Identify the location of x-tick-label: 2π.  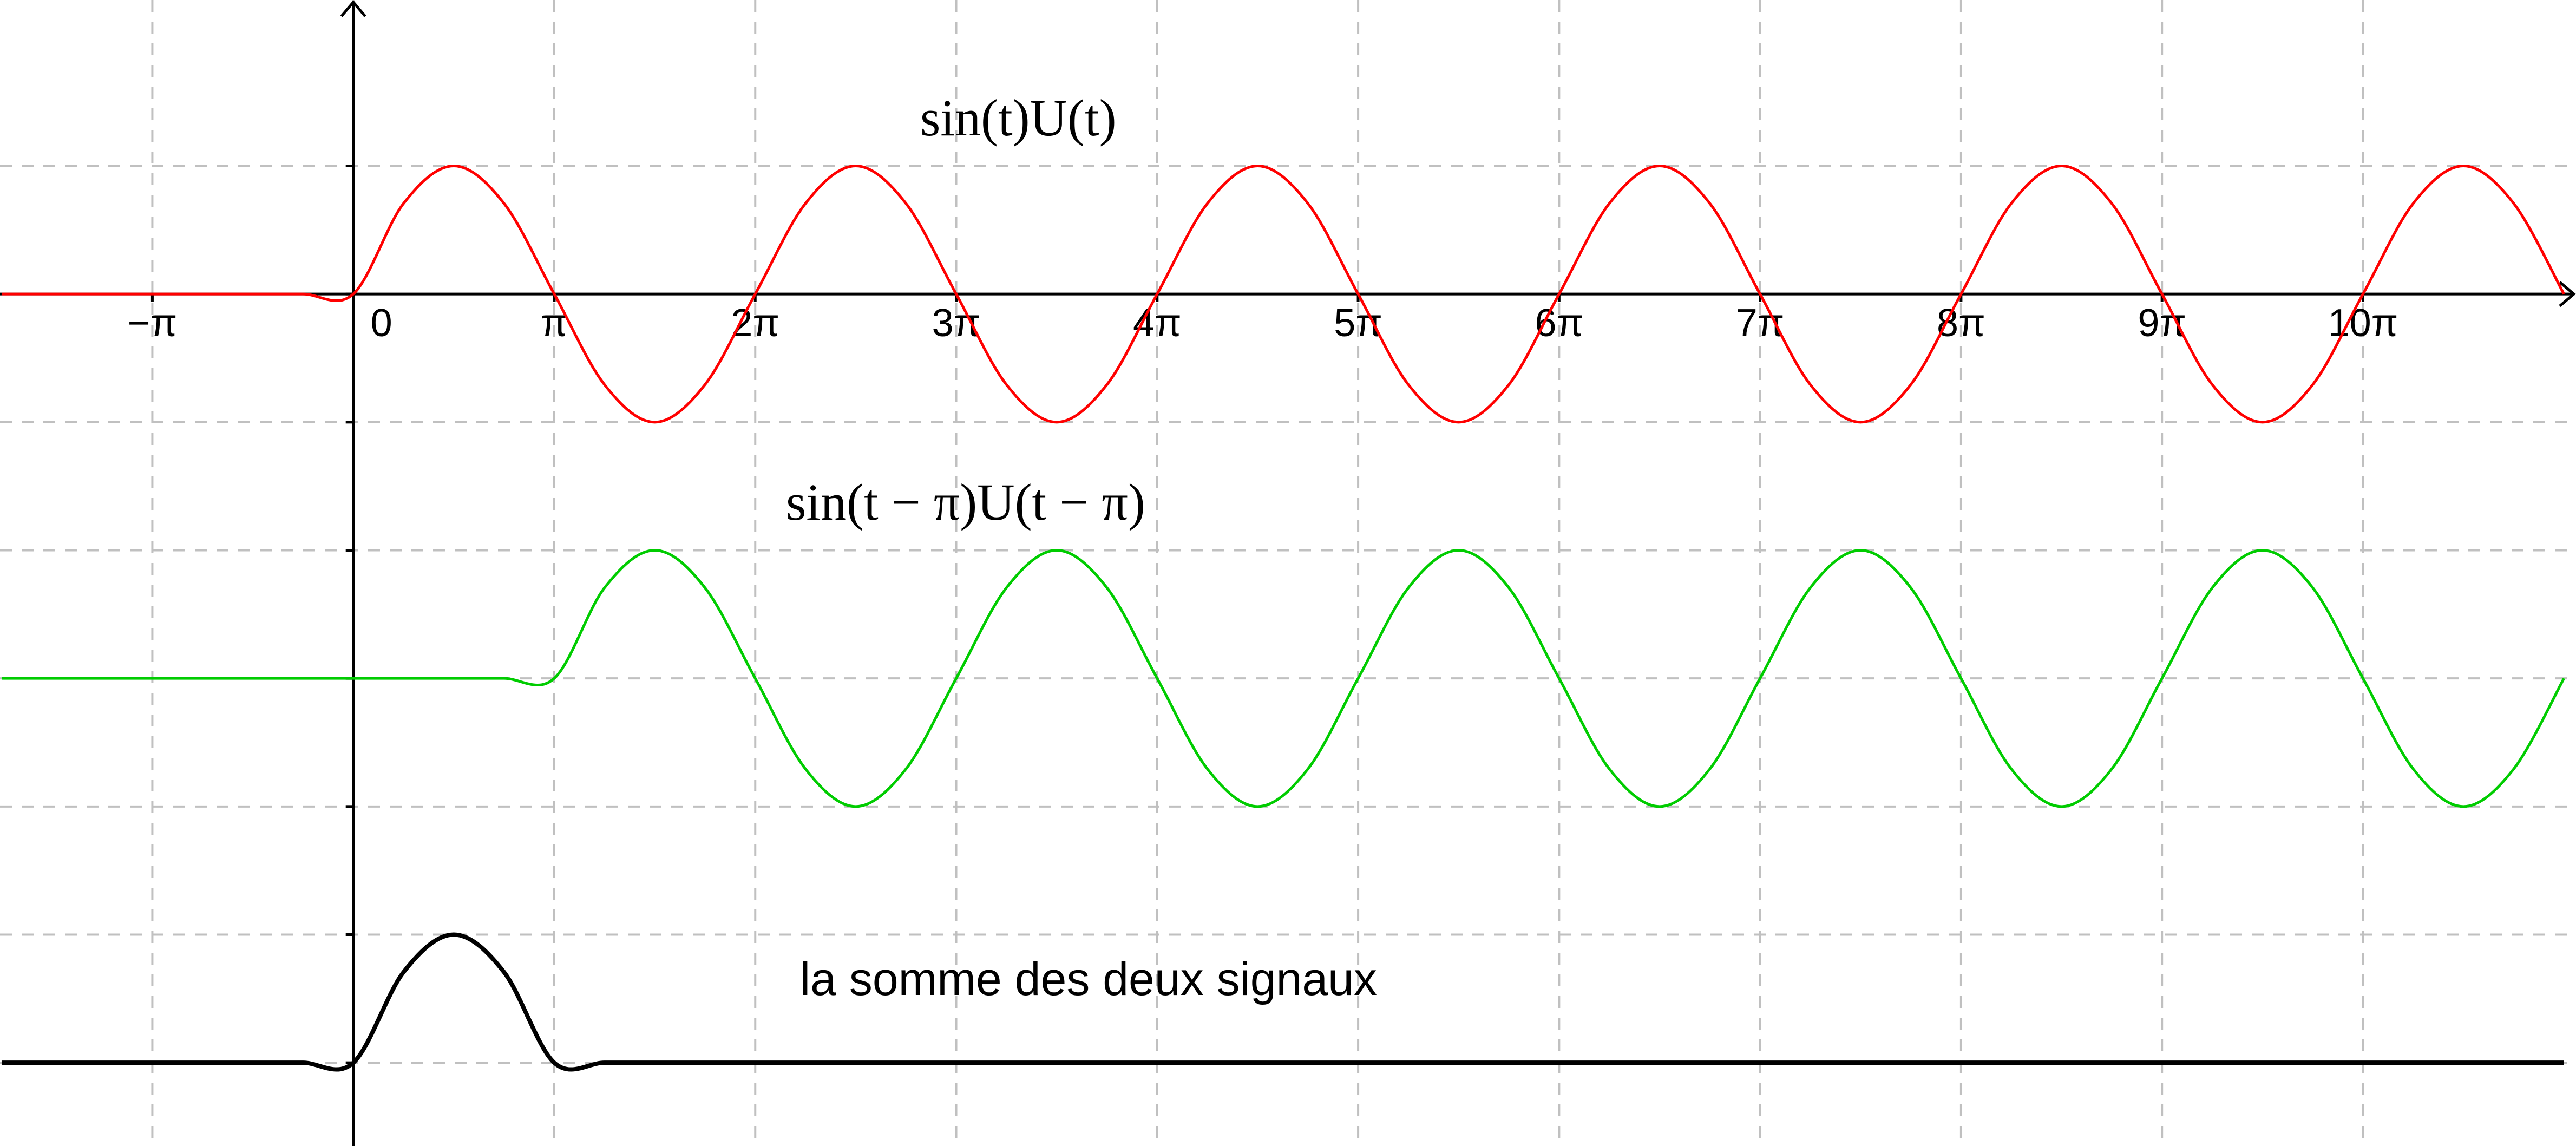
(755, 323).